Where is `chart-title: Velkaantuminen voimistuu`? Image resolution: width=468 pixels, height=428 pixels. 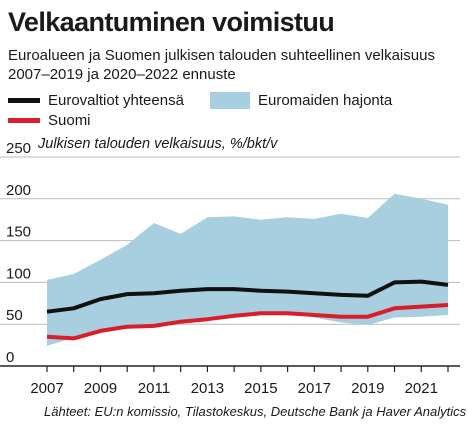
chart-title: Velkaantuminen voimistuu is located at coordinates (171, 22).